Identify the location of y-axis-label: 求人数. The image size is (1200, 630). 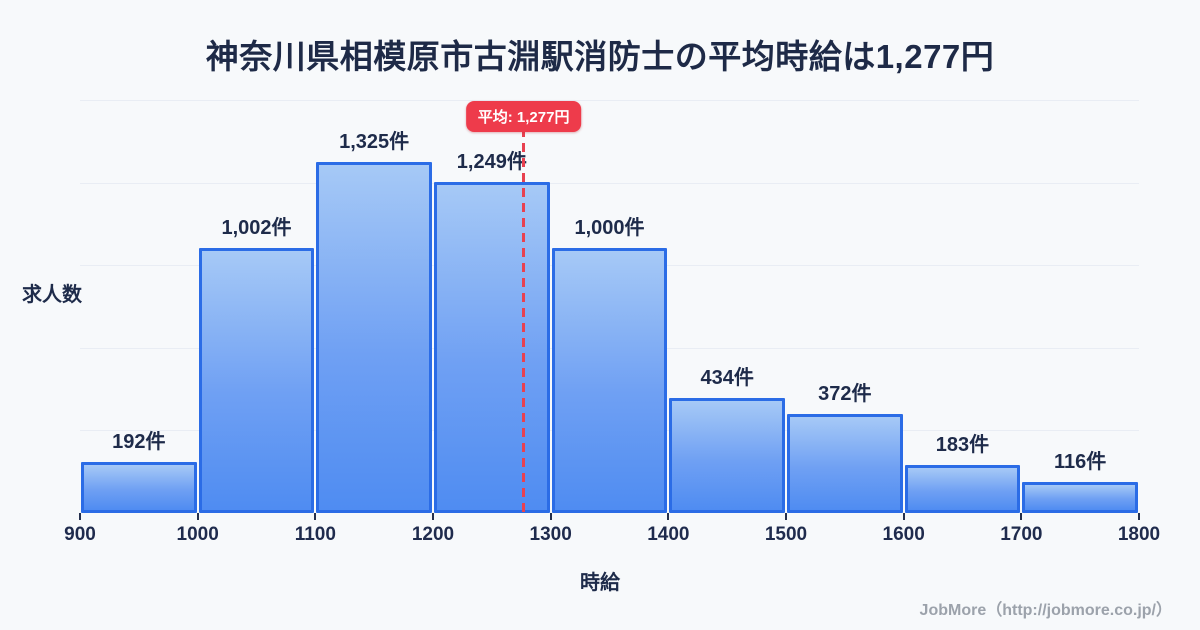
(52, 295).